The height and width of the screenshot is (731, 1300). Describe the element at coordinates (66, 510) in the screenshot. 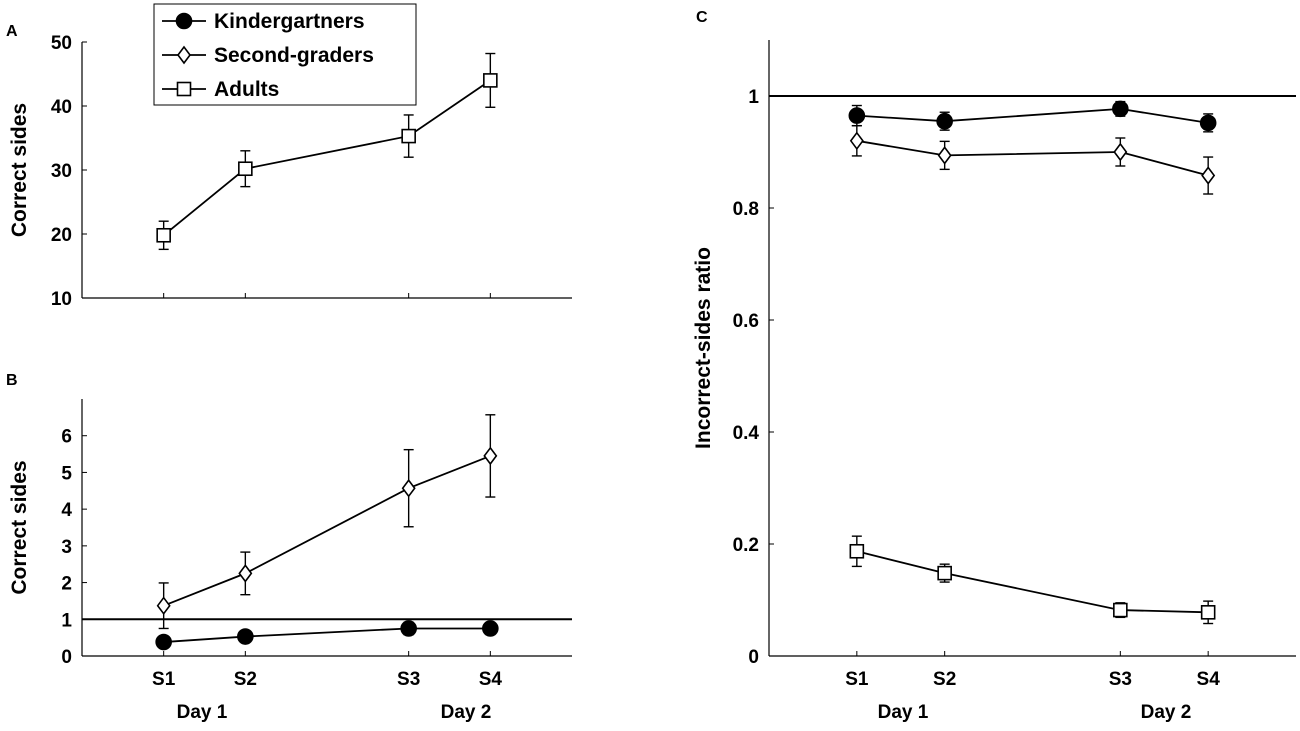

I see `y-tick-label: 4` at that location.